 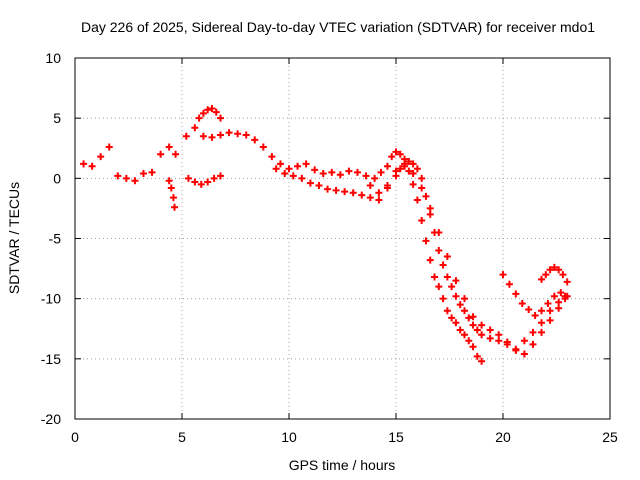 I want to click on y-tick-label: 10, so click(x=53, y=58).